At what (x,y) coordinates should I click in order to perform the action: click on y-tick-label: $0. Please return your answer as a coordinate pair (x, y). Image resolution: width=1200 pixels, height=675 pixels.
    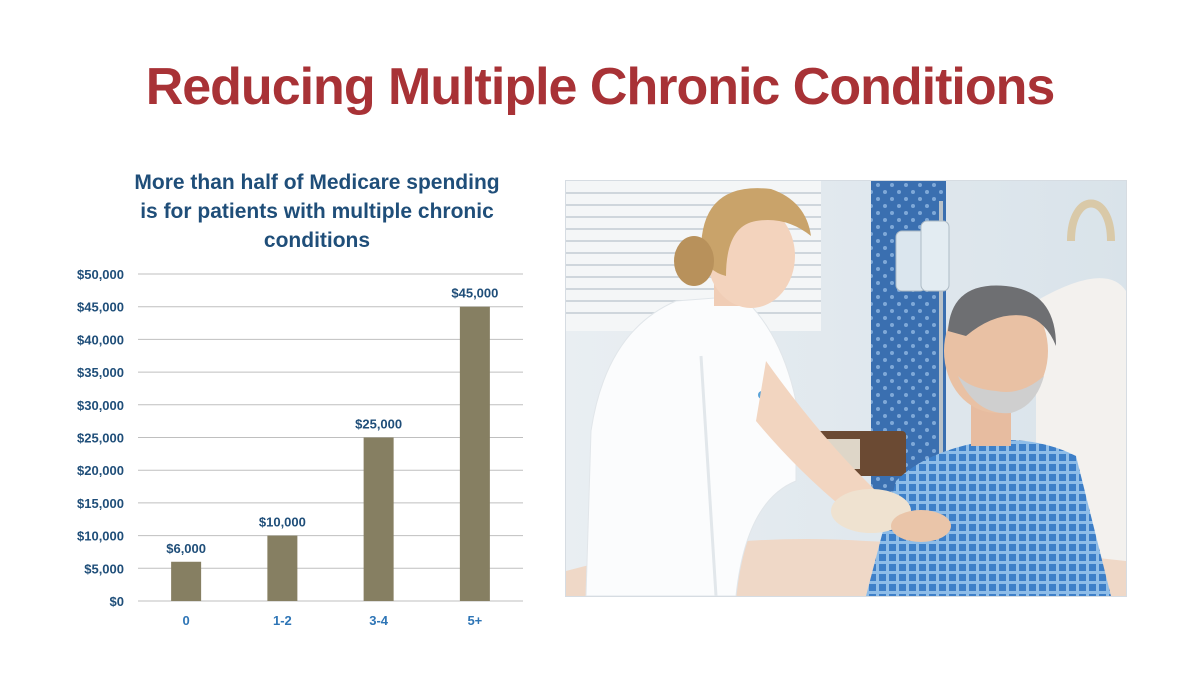
    Looking at the image, I should click on (117, 601).